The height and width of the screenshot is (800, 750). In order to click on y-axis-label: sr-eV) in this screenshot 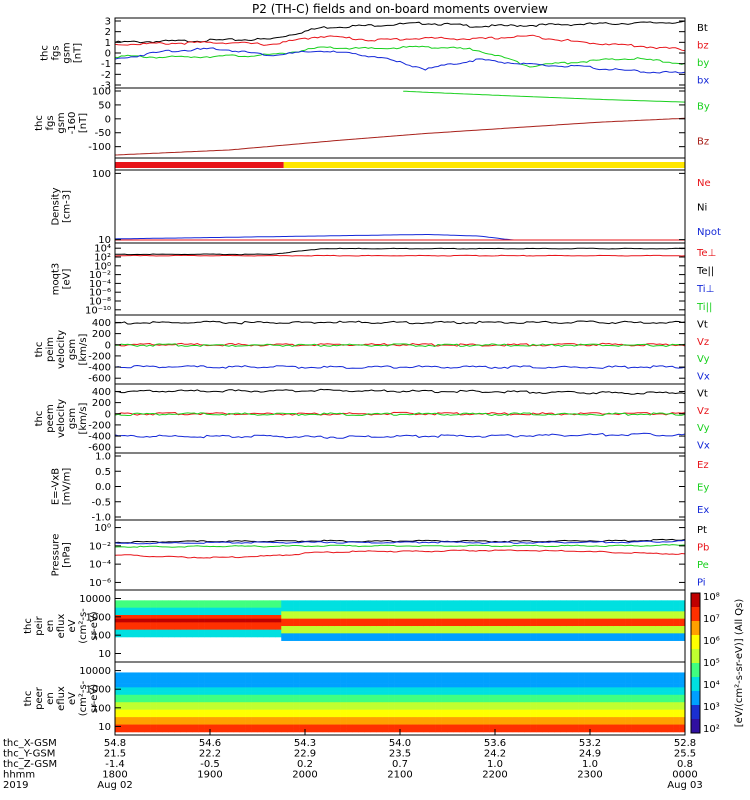, I will do `click(94, 625)`.